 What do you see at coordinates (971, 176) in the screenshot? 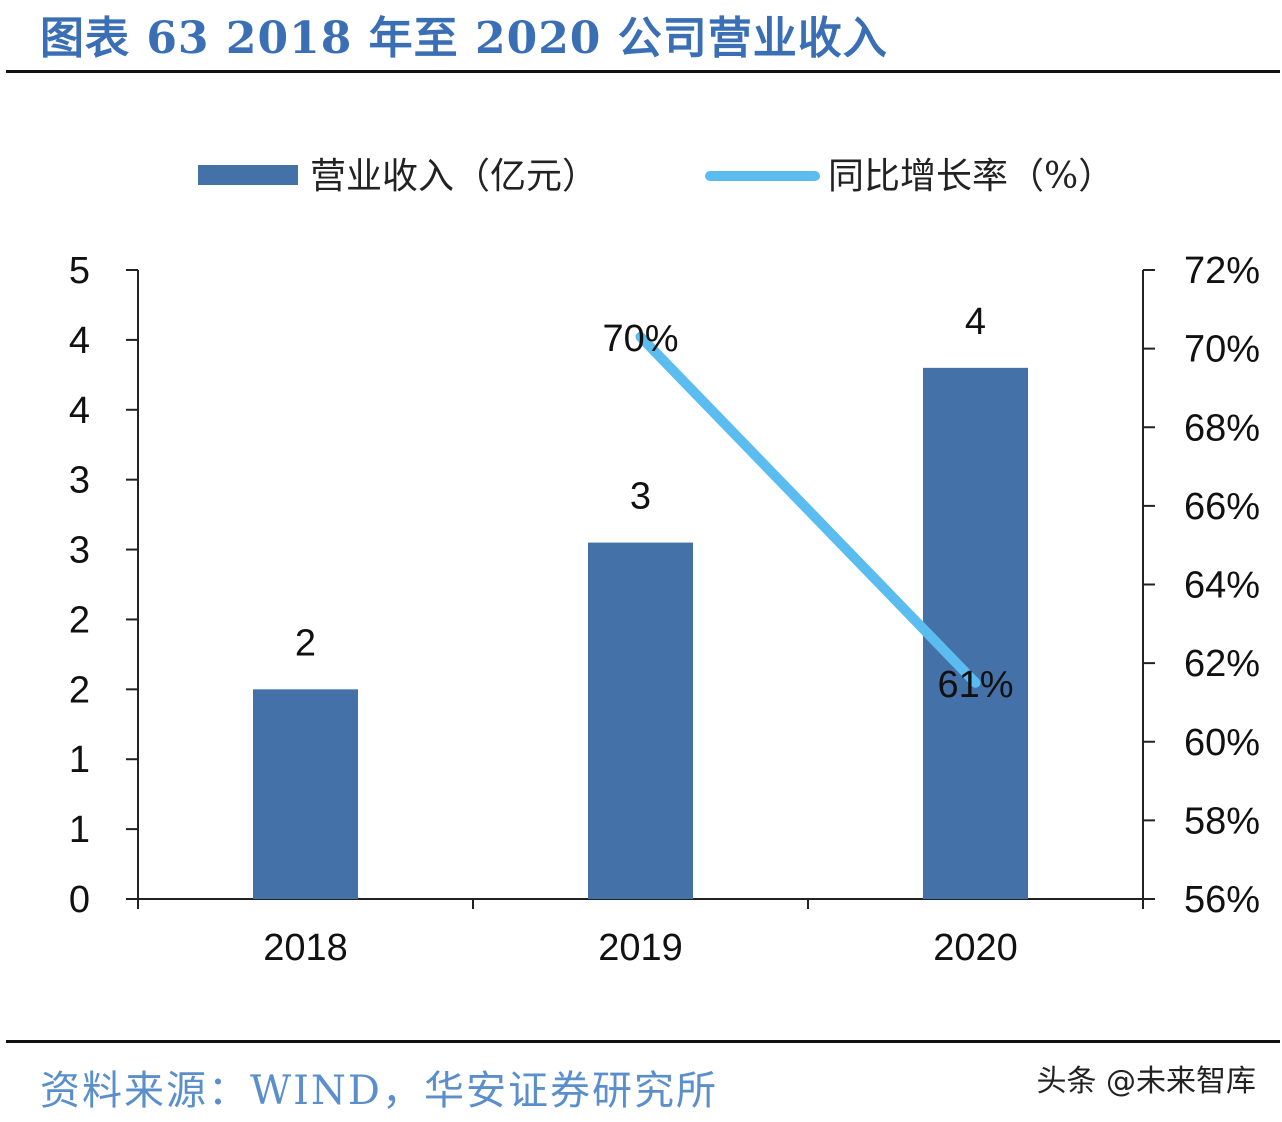
I see `legend-line-label: 同比增长率（%）` at bounding box center [971, 176].